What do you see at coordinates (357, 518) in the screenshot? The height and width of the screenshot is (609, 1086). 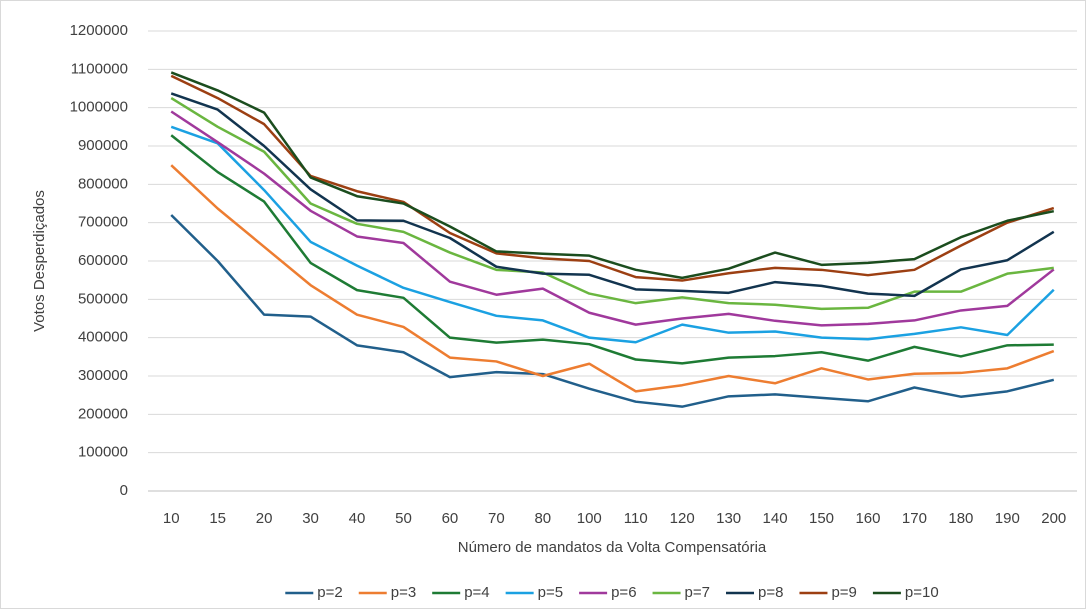 I see `x-tick-label: 40` at bounding box center [357, 518].